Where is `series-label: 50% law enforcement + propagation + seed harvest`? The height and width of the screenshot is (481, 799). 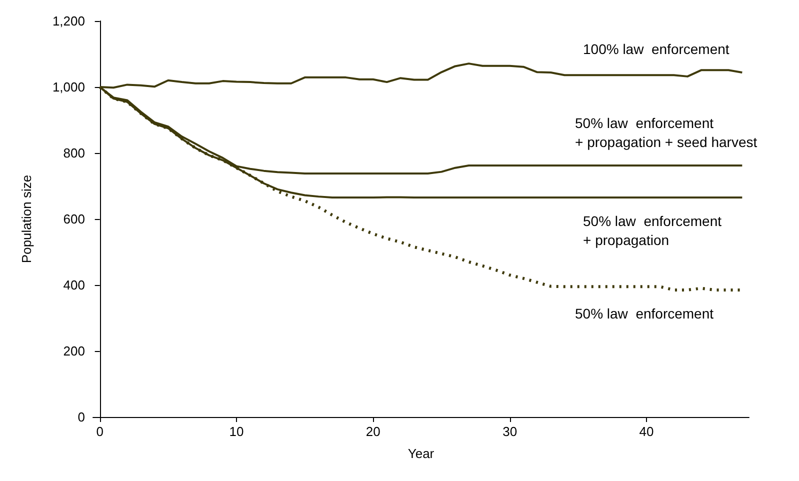
series-label: 50% law enforcement + propagation + seed harvest is located at coordinates (666, 132).